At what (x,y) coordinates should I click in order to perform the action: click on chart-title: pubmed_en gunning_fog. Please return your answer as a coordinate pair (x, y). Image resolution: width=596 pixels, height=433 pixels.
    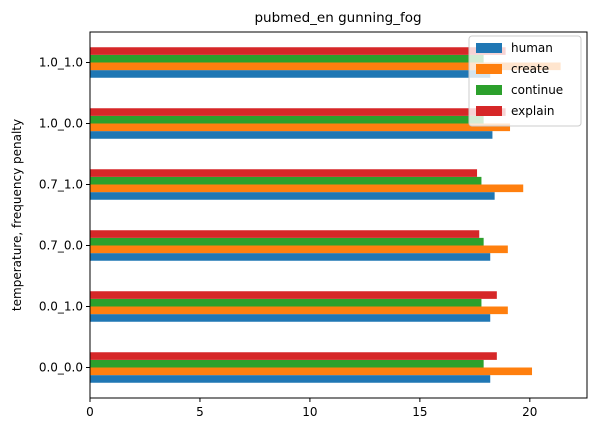
    Looking at the image, I should click on (337, 18).